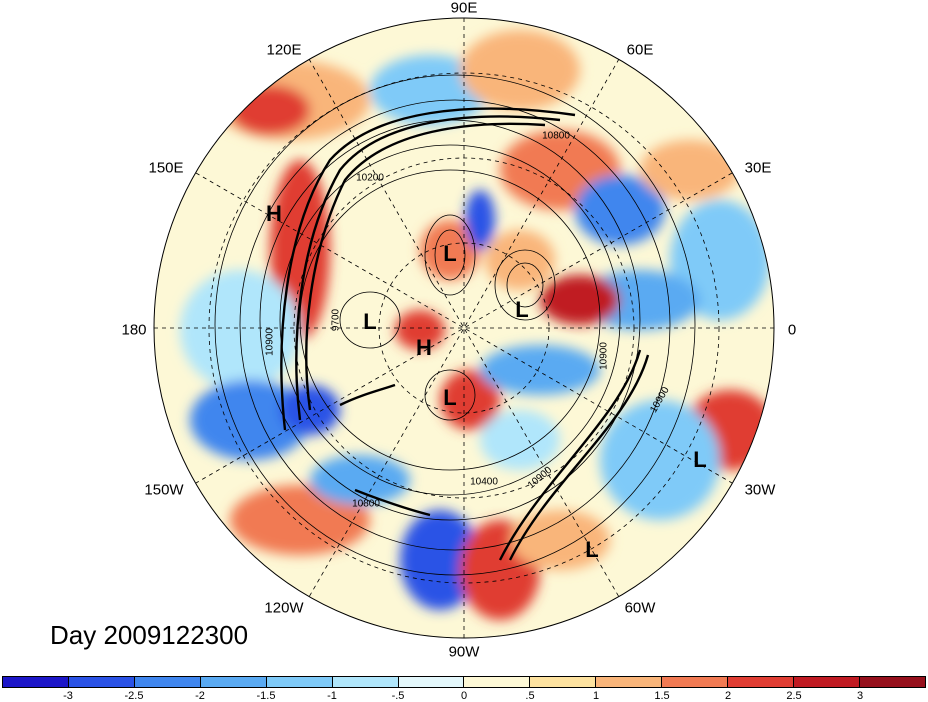 The image size is (928, 702). I want to click on contour-label: 10200, so click(370, 178).